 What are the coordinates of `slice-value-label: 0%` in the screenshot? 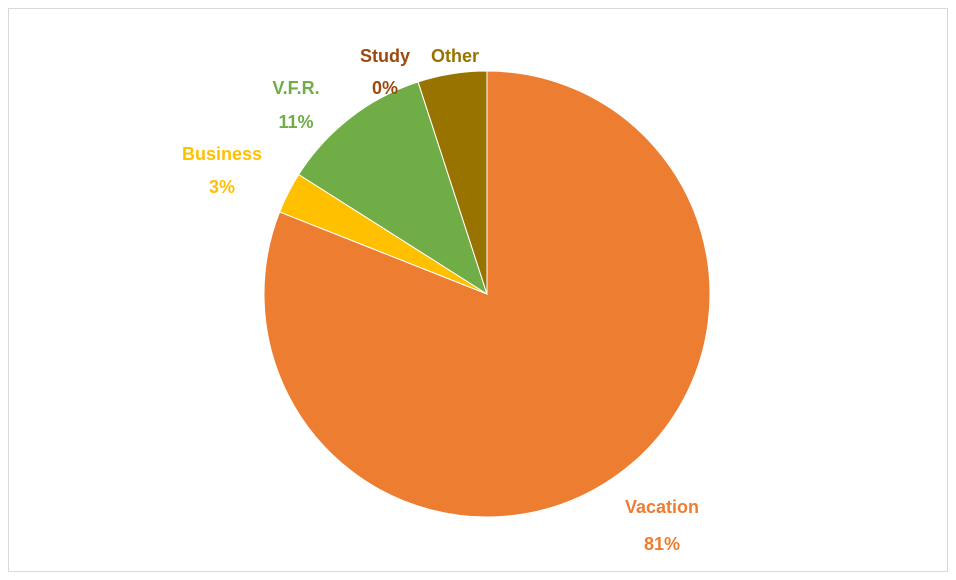 It's located at (385, 88).